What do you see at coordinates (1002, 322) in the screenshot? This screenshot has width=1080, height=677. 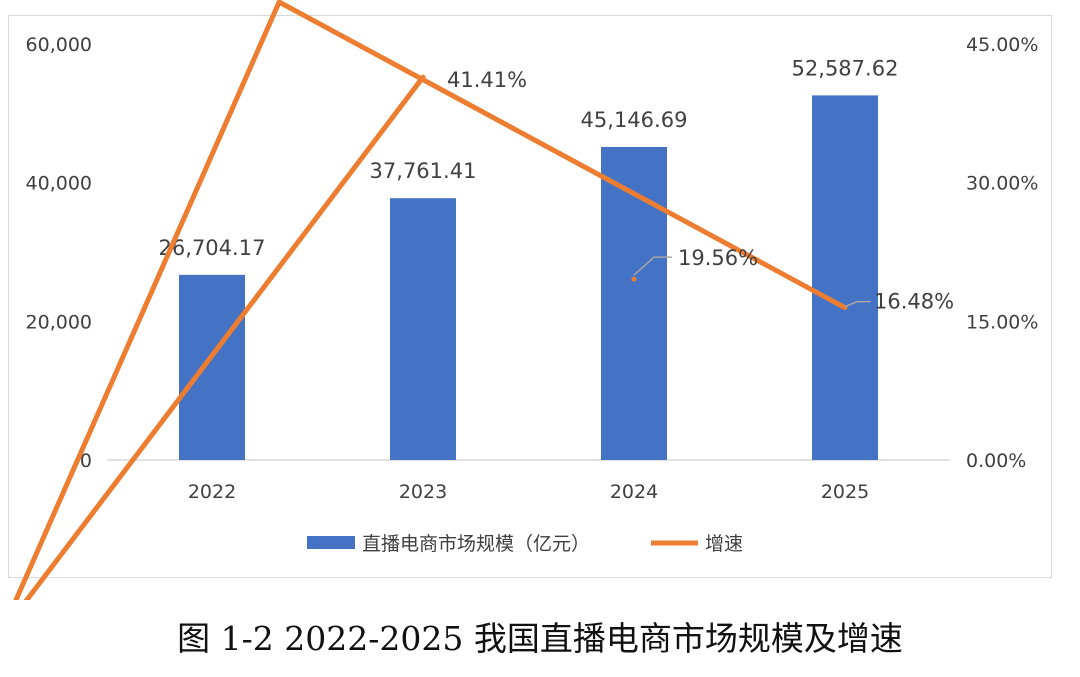 I see `right-axis-tick-label: 15.00%` at bounding box center [1002, 322].